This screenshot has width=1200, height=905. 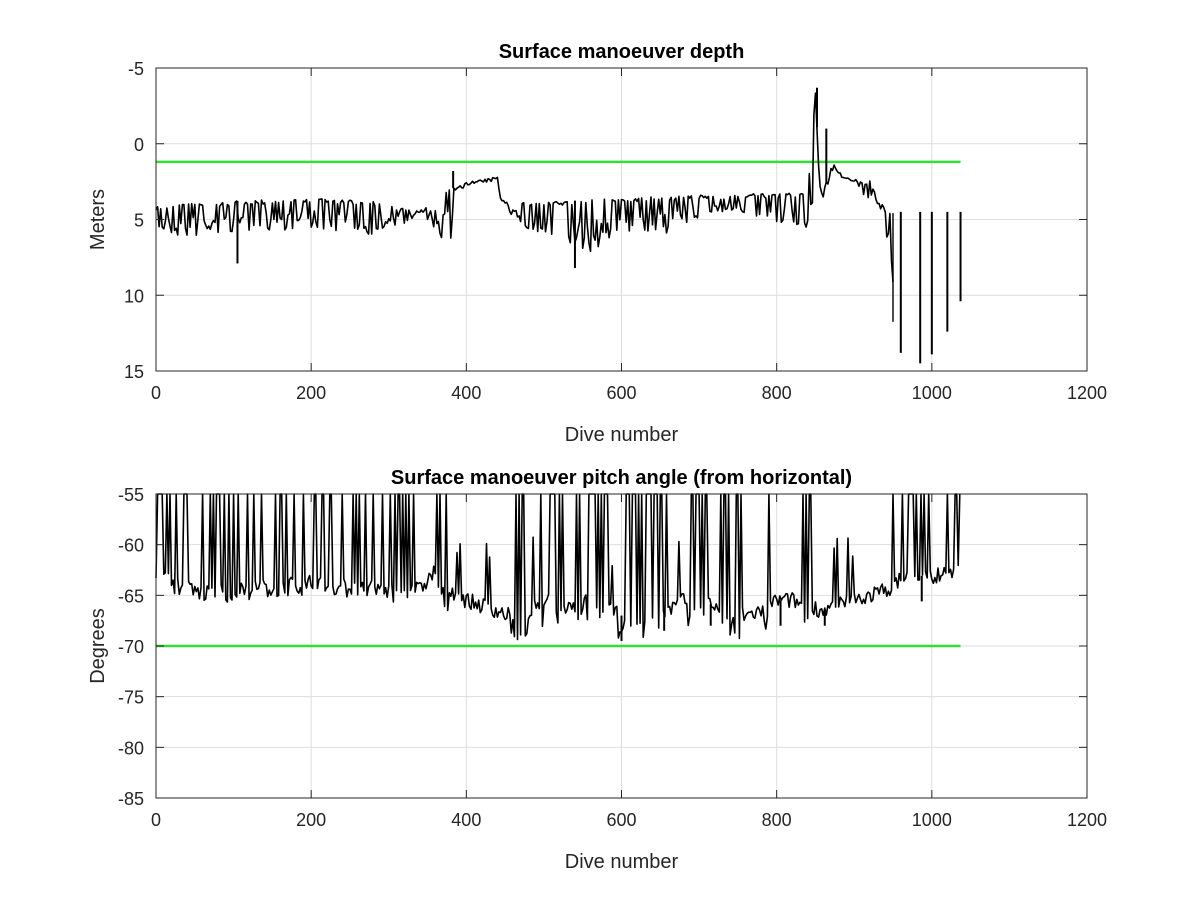 I want to click on depth-x-tick-label: 0, so click(x=156, y=393).